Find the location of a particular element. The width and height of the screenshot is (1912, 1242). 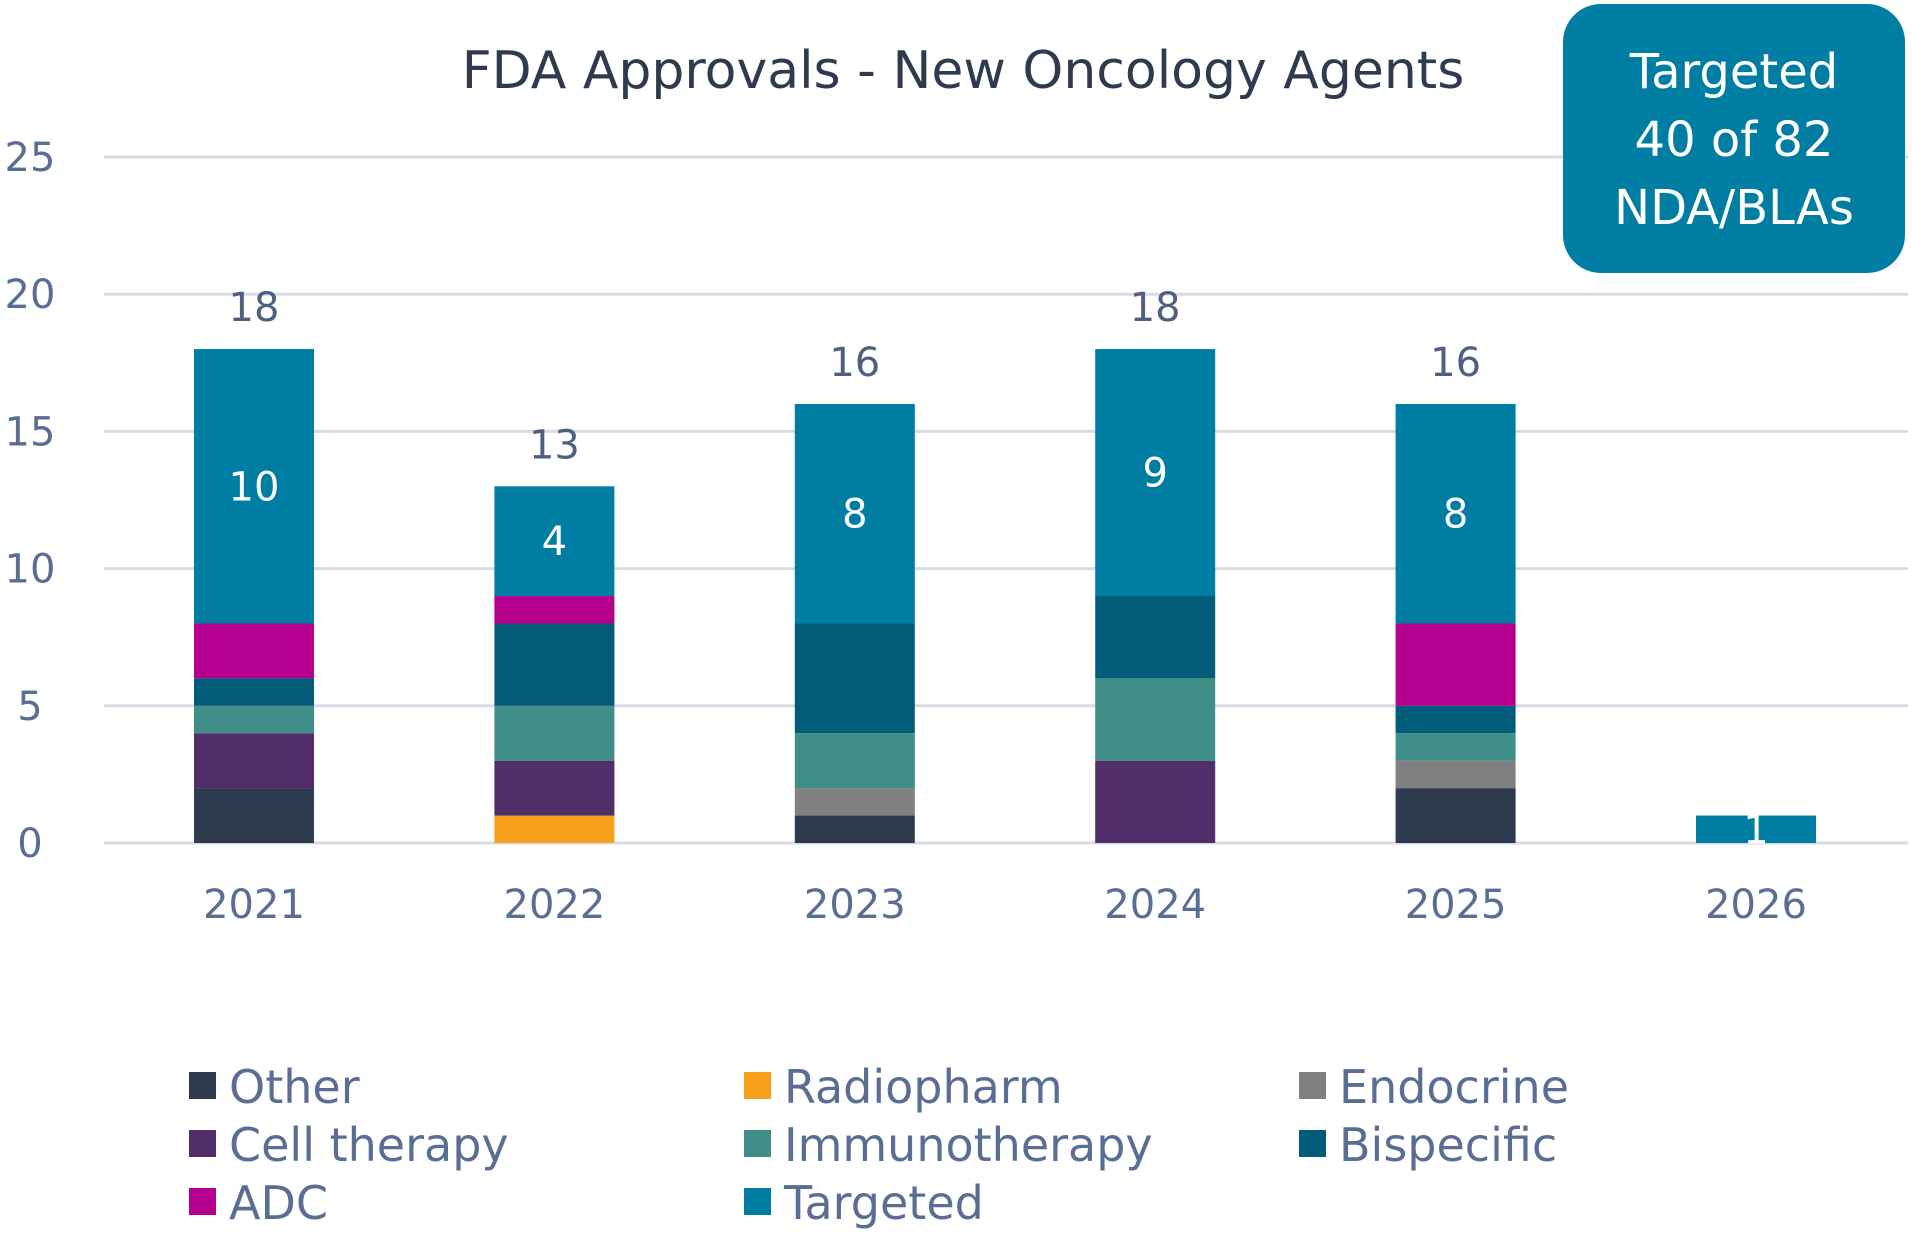

chart-title: FDA Approvals - New Oncology Agents is located at coordinates (963, 71).